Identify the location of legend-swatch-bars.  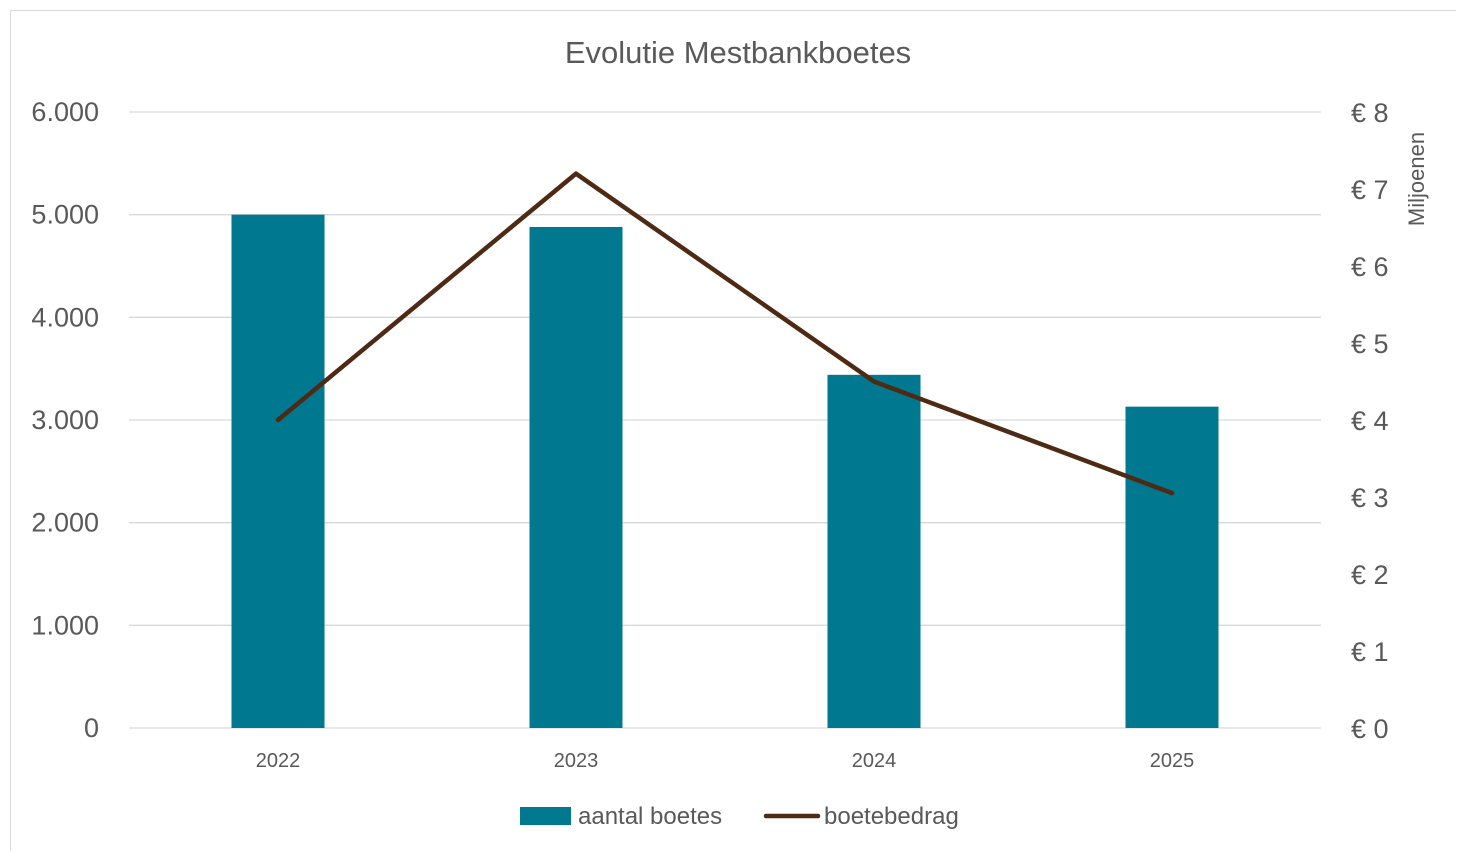
(545, 816).